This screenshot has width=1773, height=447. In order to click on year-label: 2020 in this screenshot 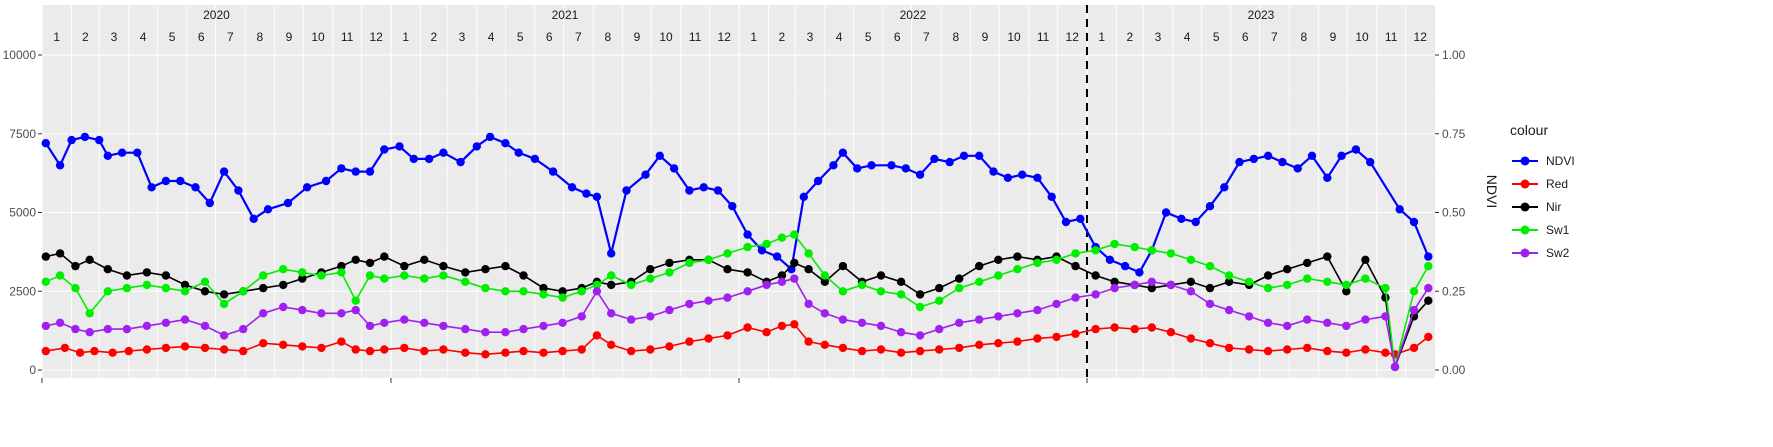, I will do `click(216, 15)`.